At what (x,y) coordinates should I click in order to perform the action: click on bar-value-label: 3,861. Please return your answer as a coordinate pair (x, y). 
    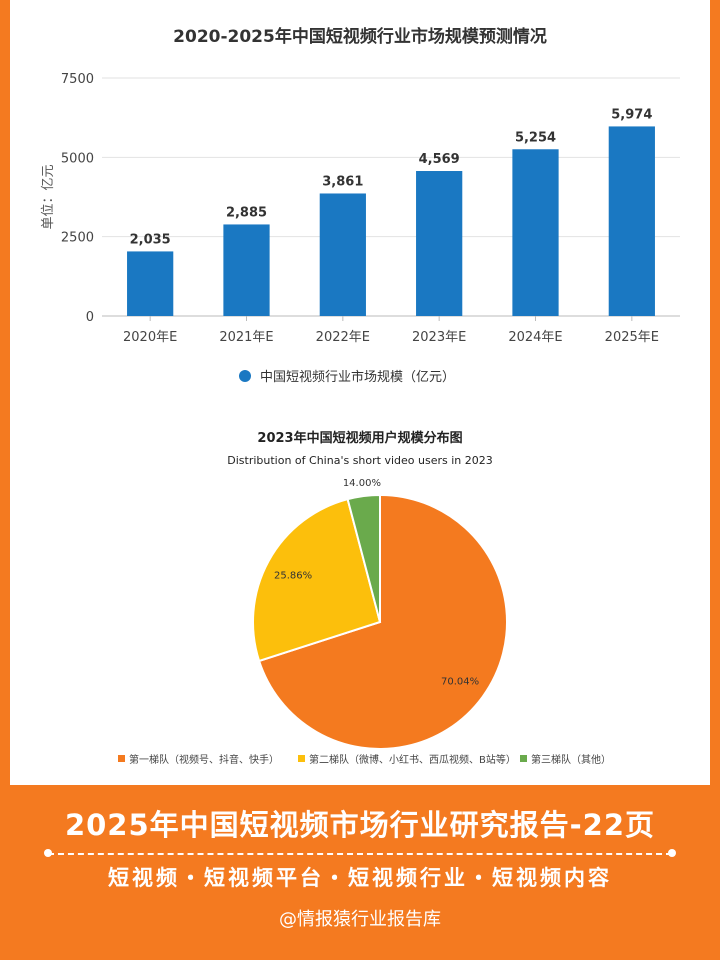
    Looking at the image, I should click on (342, 181).